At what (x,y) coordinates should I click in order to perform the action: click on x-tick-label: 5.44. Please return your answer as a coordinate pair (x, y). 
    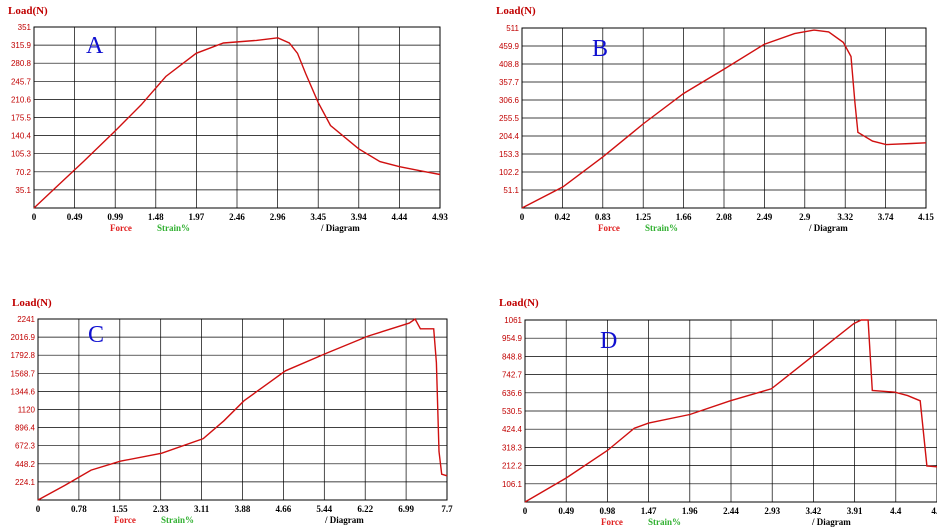
    Looking at the image, I should click on (324, 509).